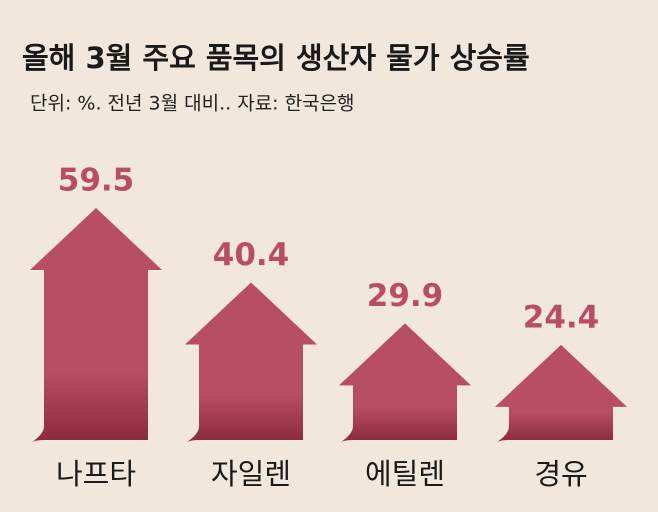  What do you see at coordinates (192, 104) in the screenshot?
I see `chart-subtitle: 단위: %. 전년 3월 대비.. 자료: 한국은행` at bounding box center [192, 104].